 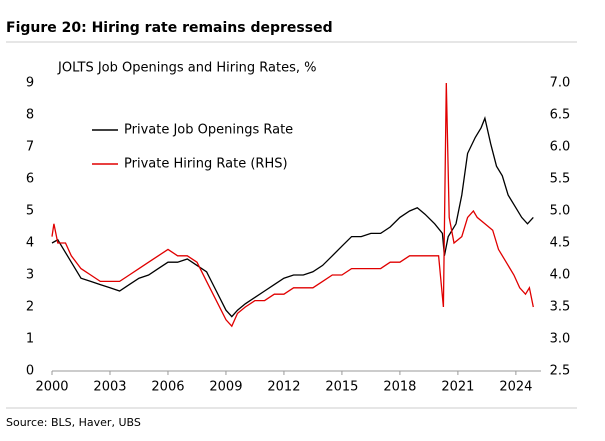 I want to click on y-tick-label: 0, so click(x=30, y=371).